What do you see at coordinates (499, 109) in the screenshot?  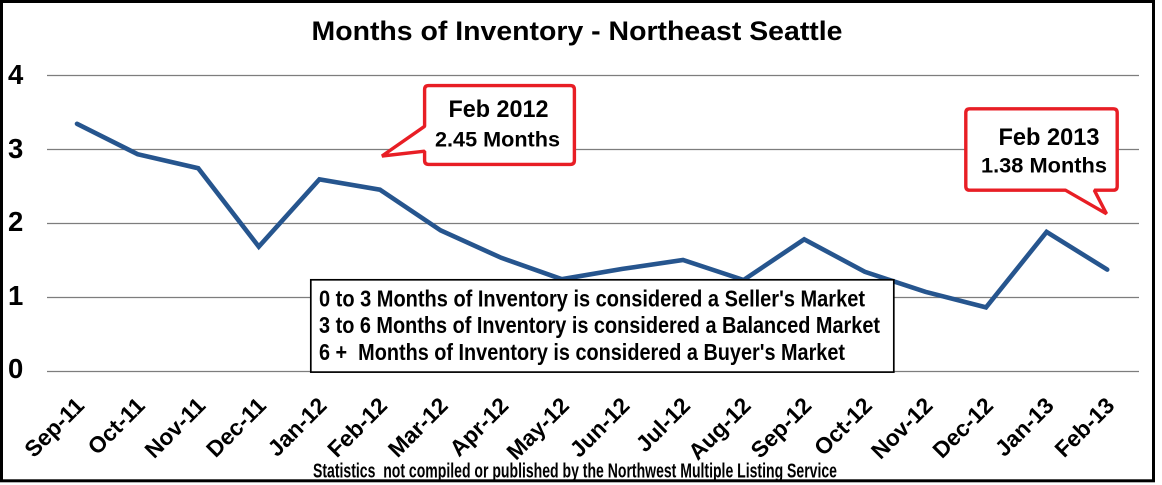 I see `svg-text: Feb 2012` at bounding box center [499, 109].